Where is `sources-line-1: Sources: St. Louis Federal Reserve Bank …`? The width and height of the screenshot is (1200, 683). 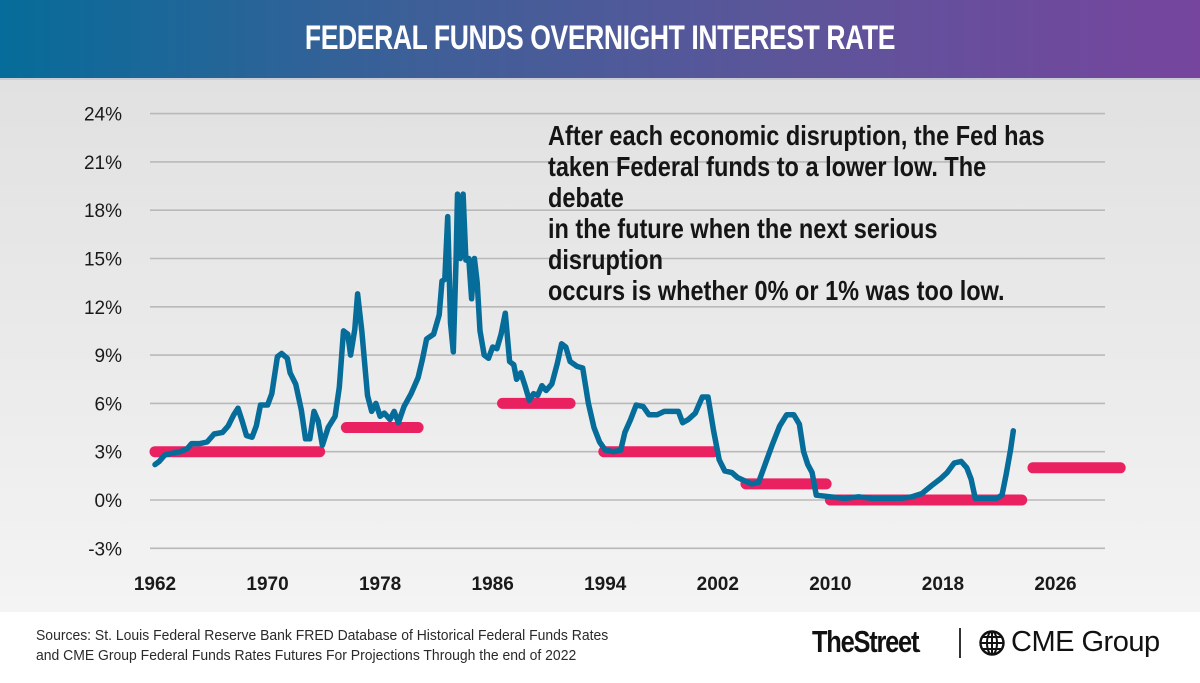 sources-line-1: Sources: St. Louis Federal Reserve Bank … is located at coordinates (322, 635).